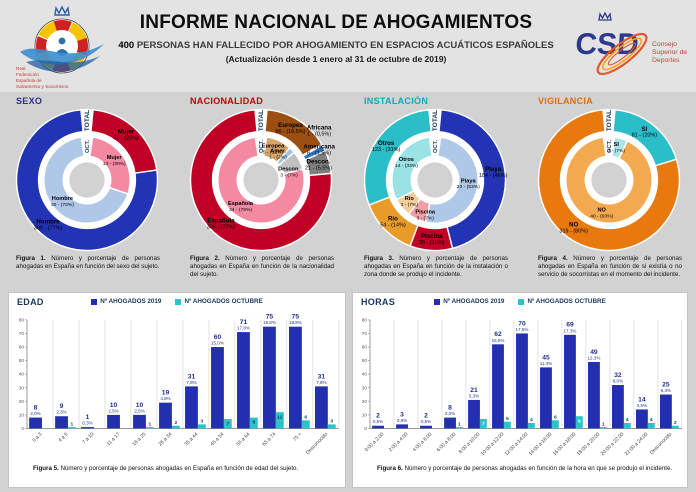  Describe the element at coordinates (605, 16) in the screenshot. I see `csd-crown-icon` at that location.